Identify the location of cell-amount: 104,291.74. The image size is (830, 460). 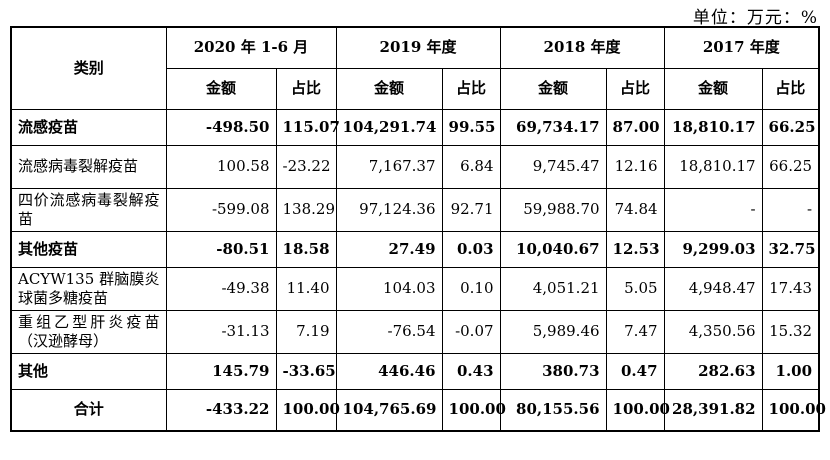
(389, 127).